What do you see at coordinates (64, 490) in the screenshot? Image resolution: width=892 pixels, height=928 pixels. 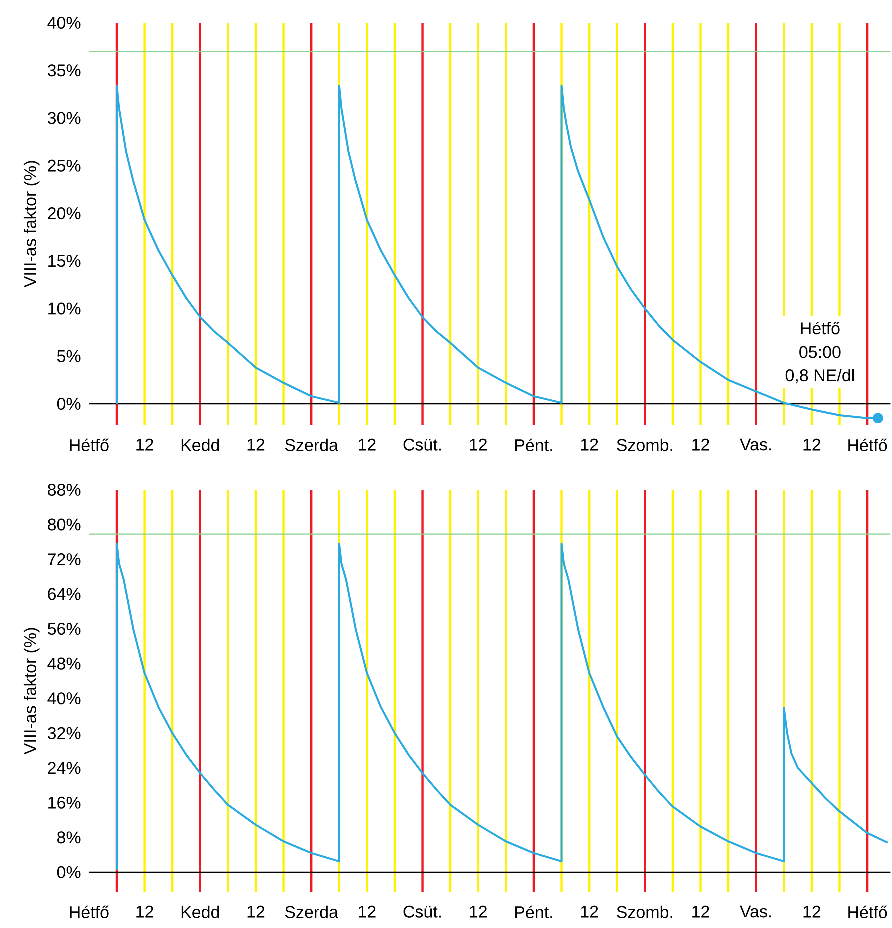 I see `y-tick-label: 88%` at bounding box center [64, 490].